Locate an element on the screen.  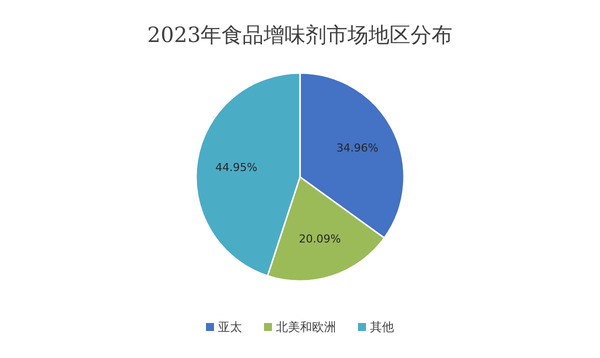
legend-label: 其他 is located at coordinates (382, 327).